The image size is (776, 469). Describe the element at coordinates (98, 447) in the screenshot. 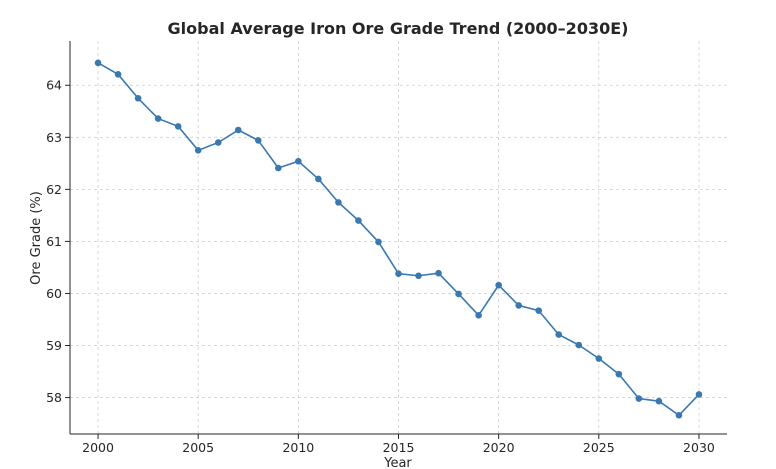

I see `x-tick-label: 2000` at that location.